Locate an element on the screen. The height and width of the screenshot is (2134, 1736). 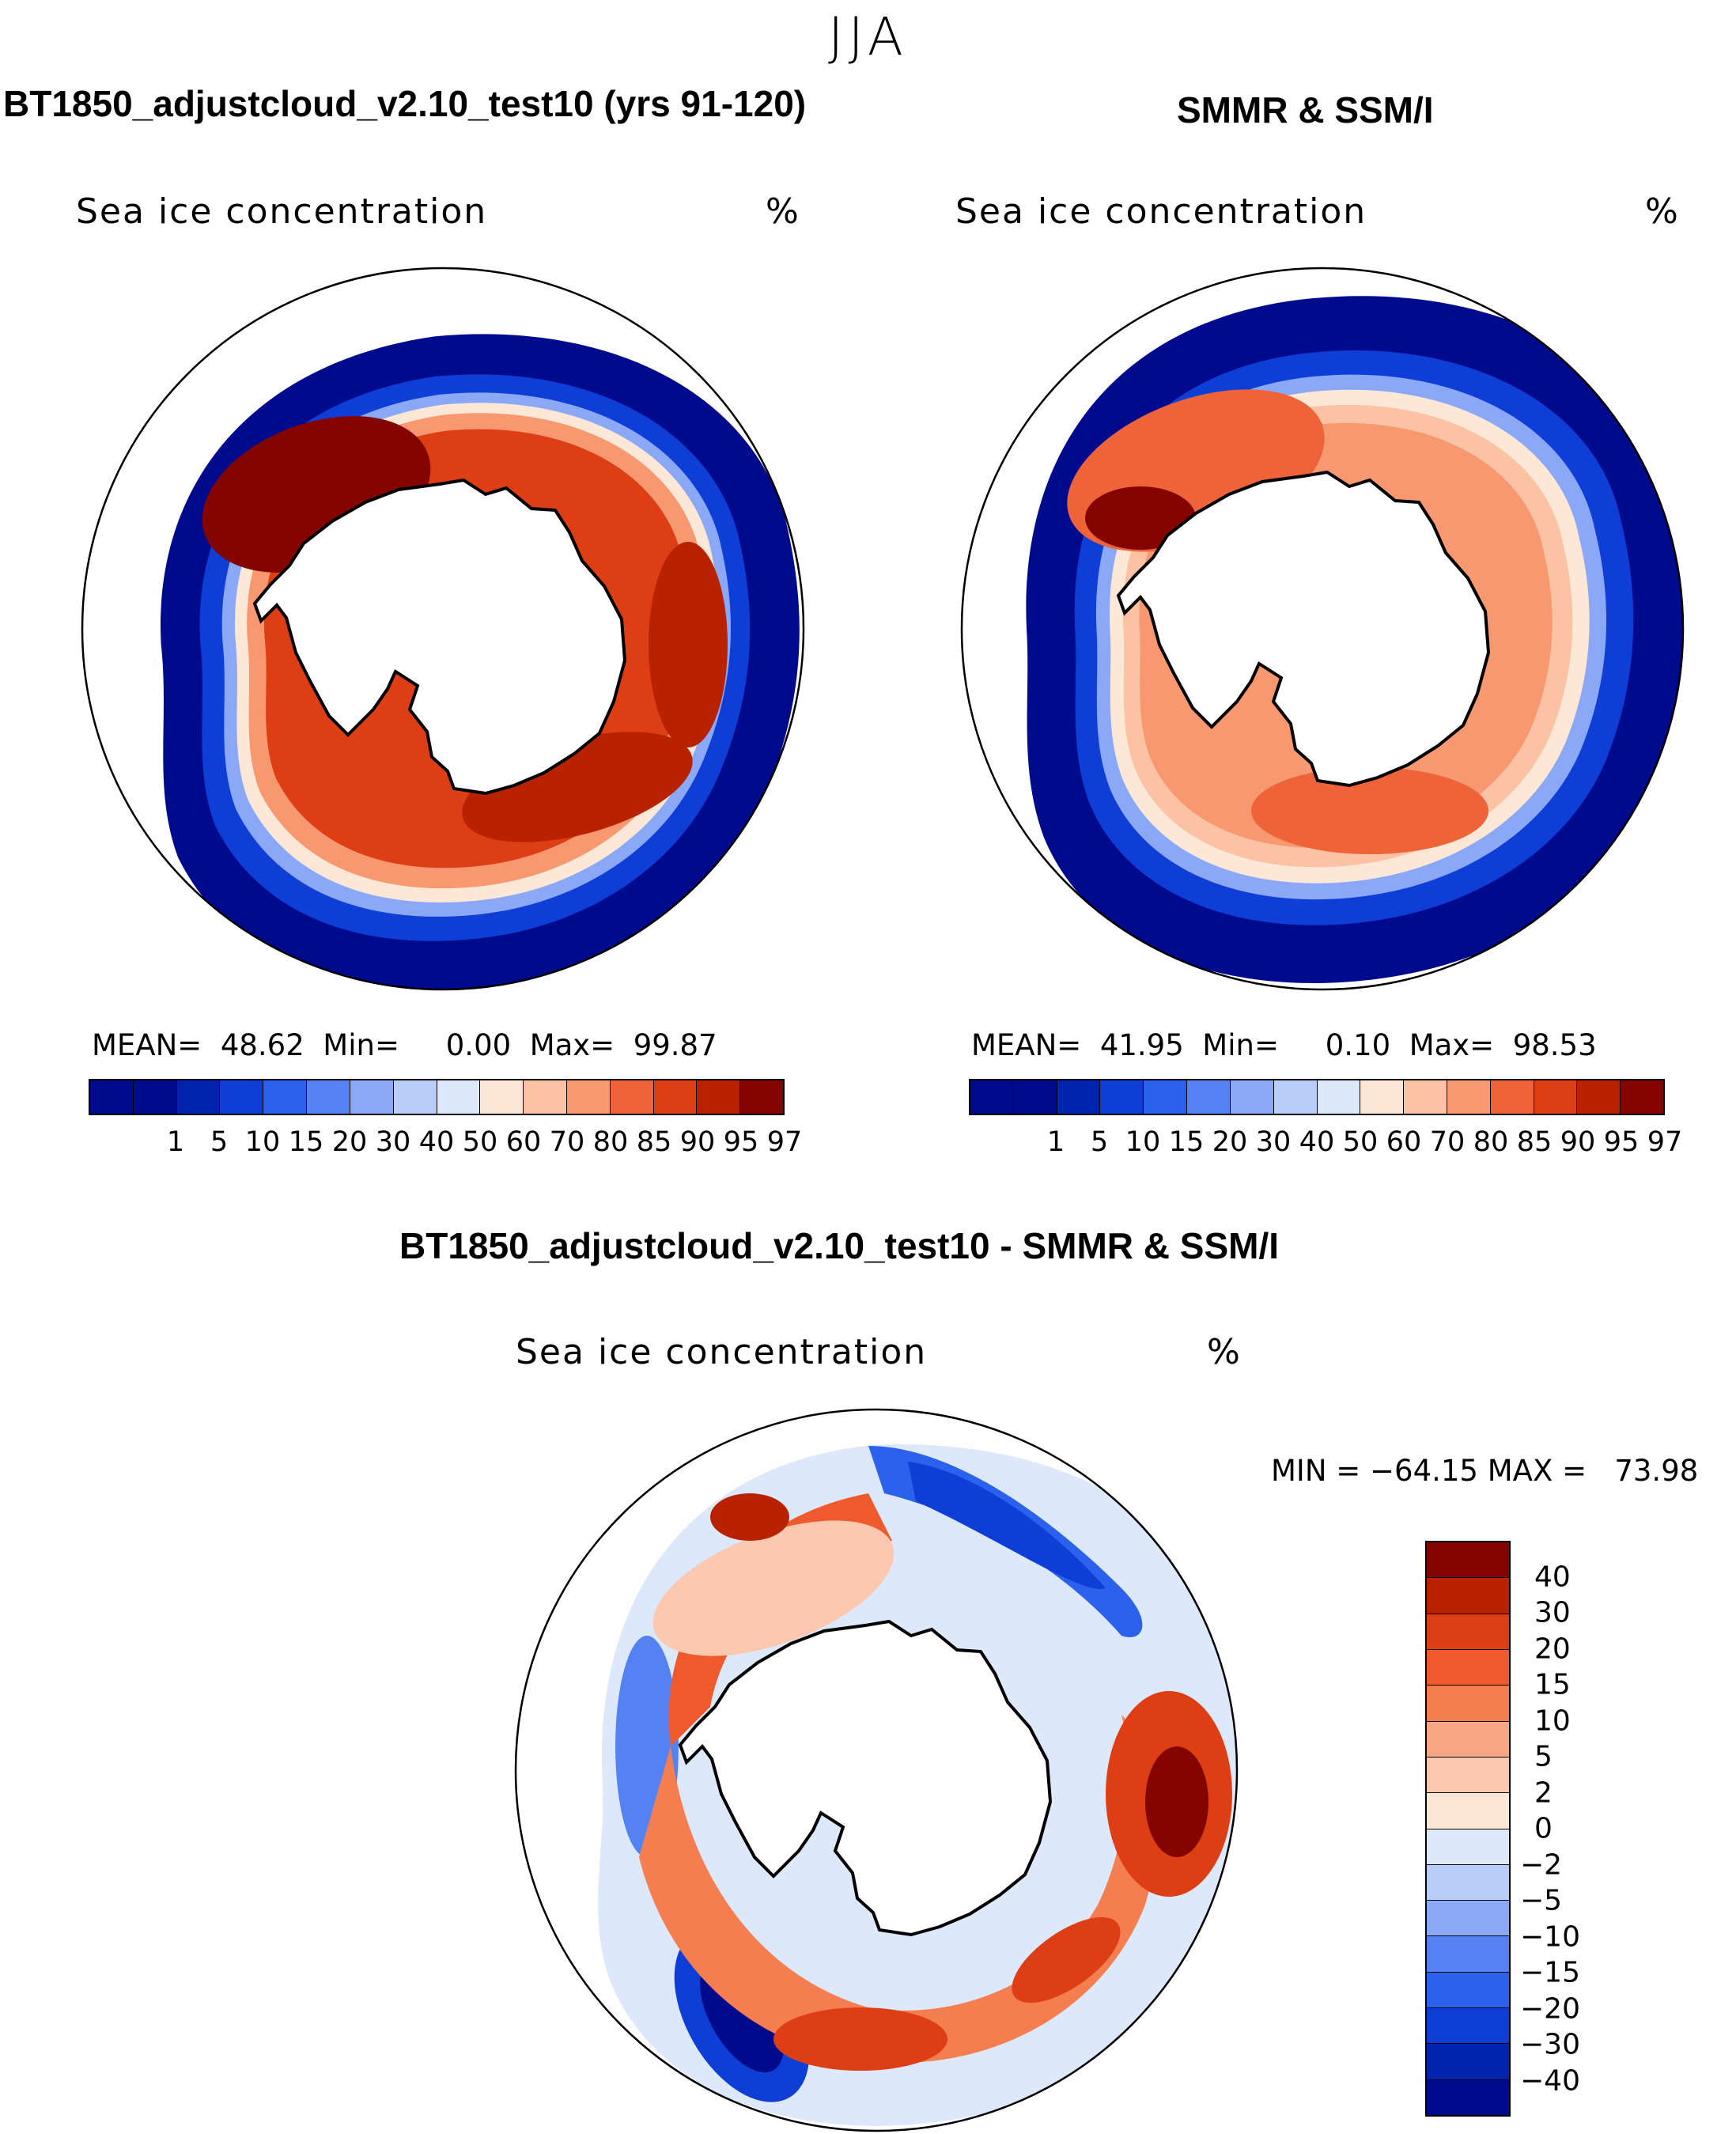
panel2-min: 0.10 is located at coordinates (1358, 1045).